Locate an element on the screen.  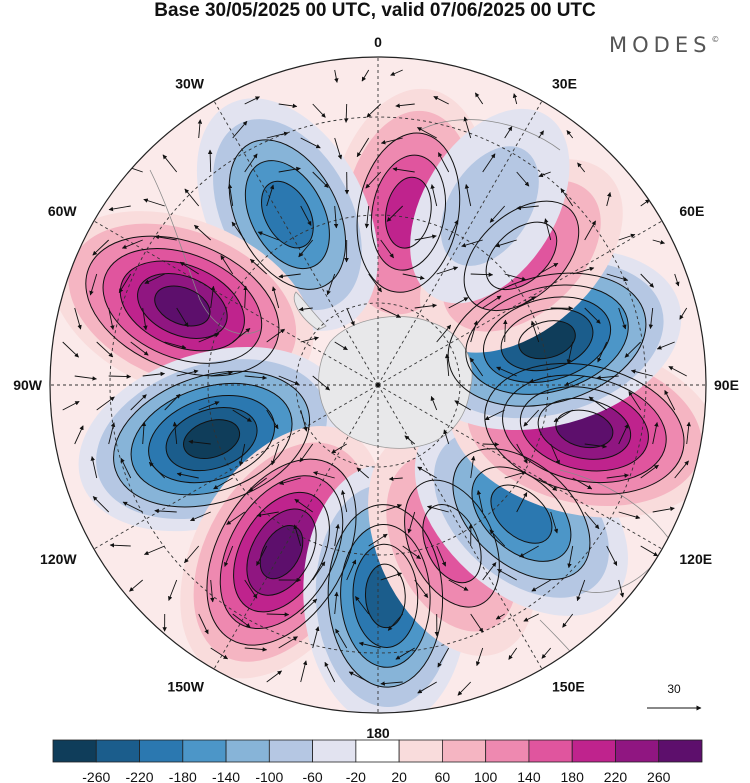
reference-vector-value: 30 is located at coordinates (674, 689).